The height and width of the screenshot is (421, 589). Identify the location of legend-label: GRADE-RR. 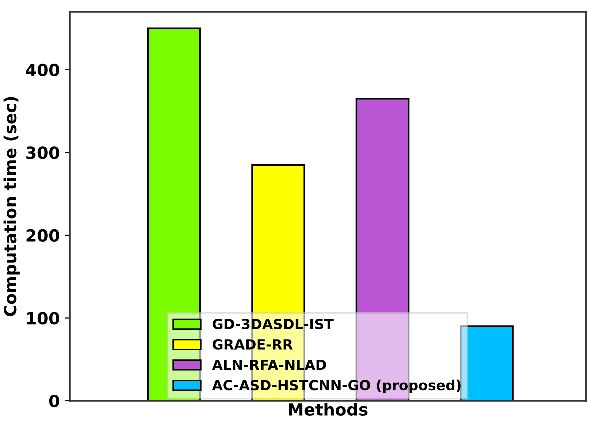
(252, 344).